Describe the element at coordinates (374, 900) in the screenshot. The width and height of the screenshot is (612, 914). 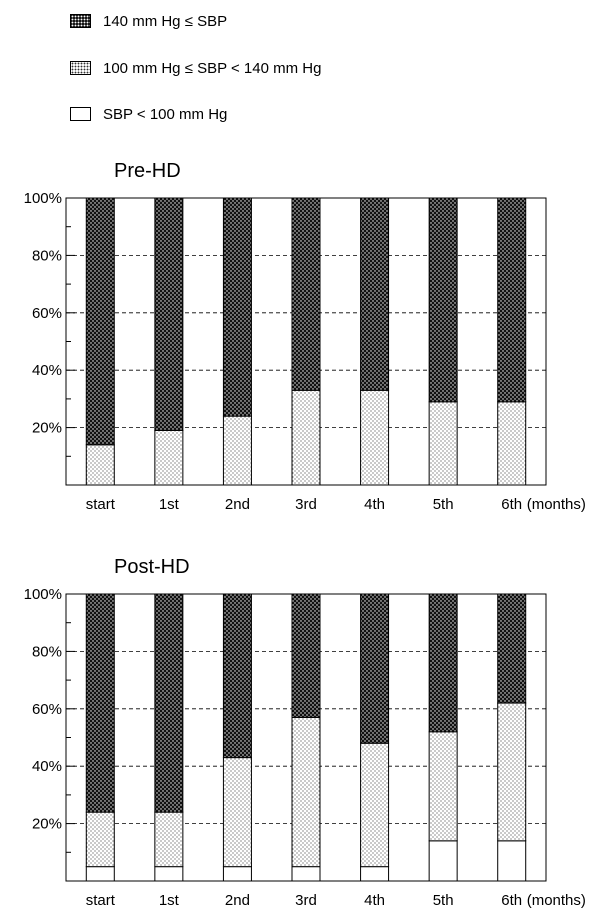
I see `post-hd-x-tick-label: 4th` at that location.